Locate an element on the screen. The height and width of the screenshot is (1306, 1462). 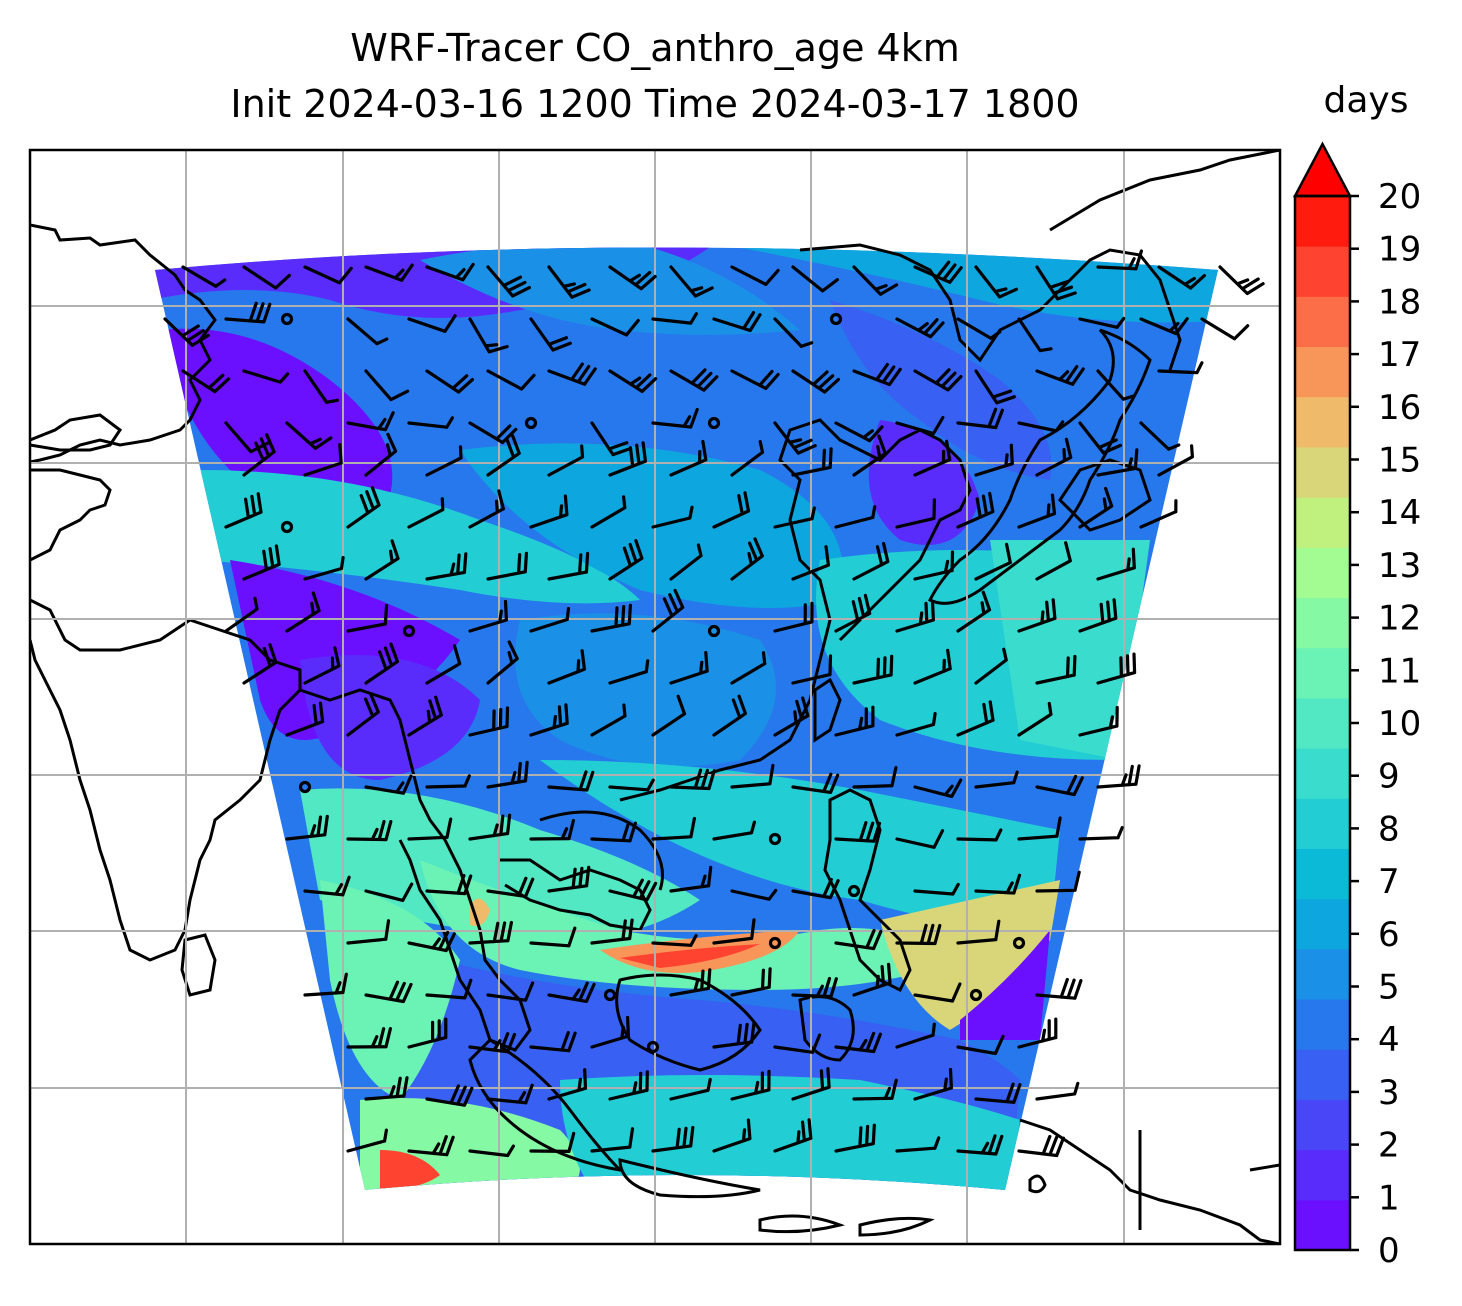
colorbar-tick-label: 20 is located at coordinates (1399, 197).